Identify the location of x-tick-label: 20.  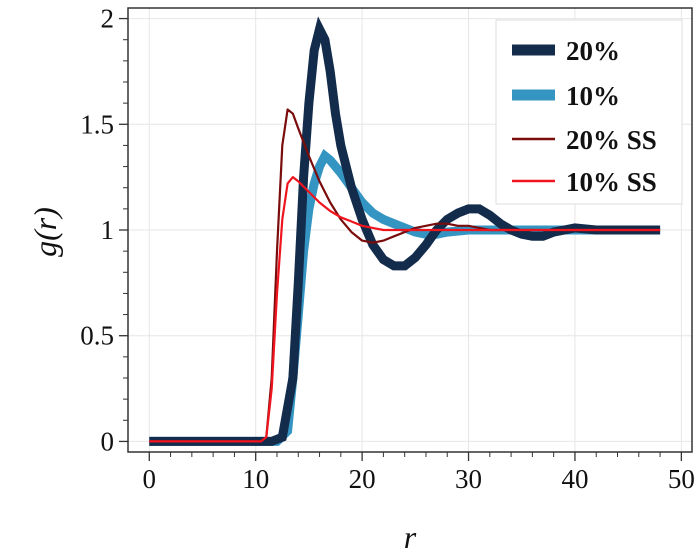
(362, 479).